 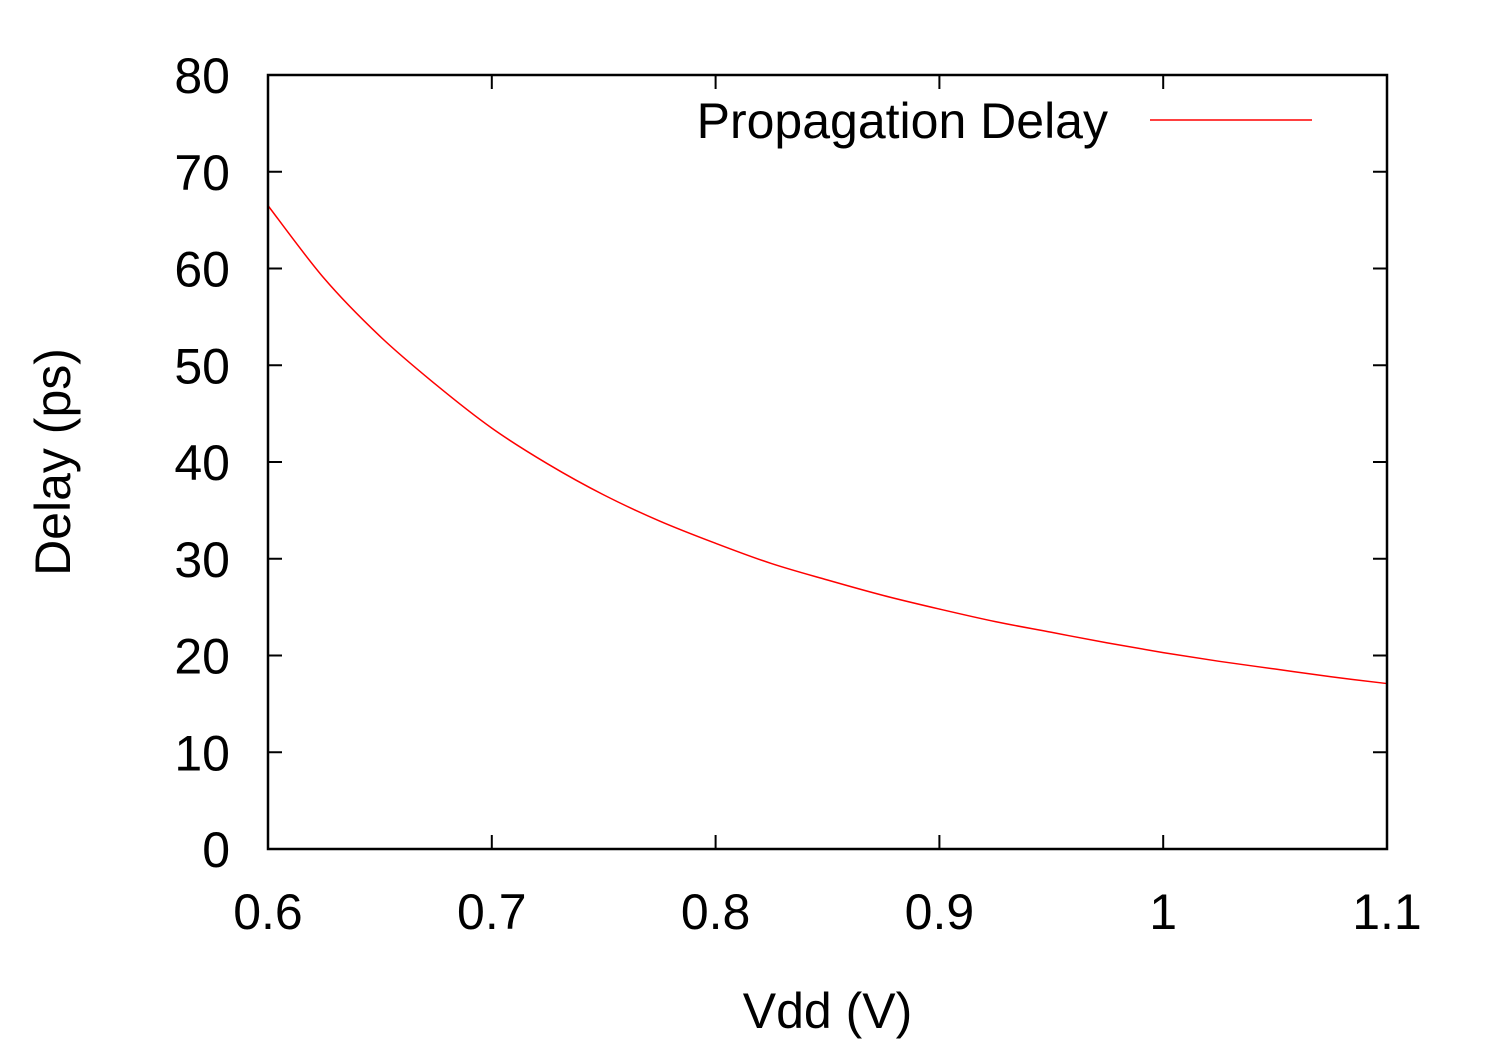 What do you see at coordinates (1163, 912) in the screenshot?
I see `x-tick-label: 1` at bounding box center [1163, 912].